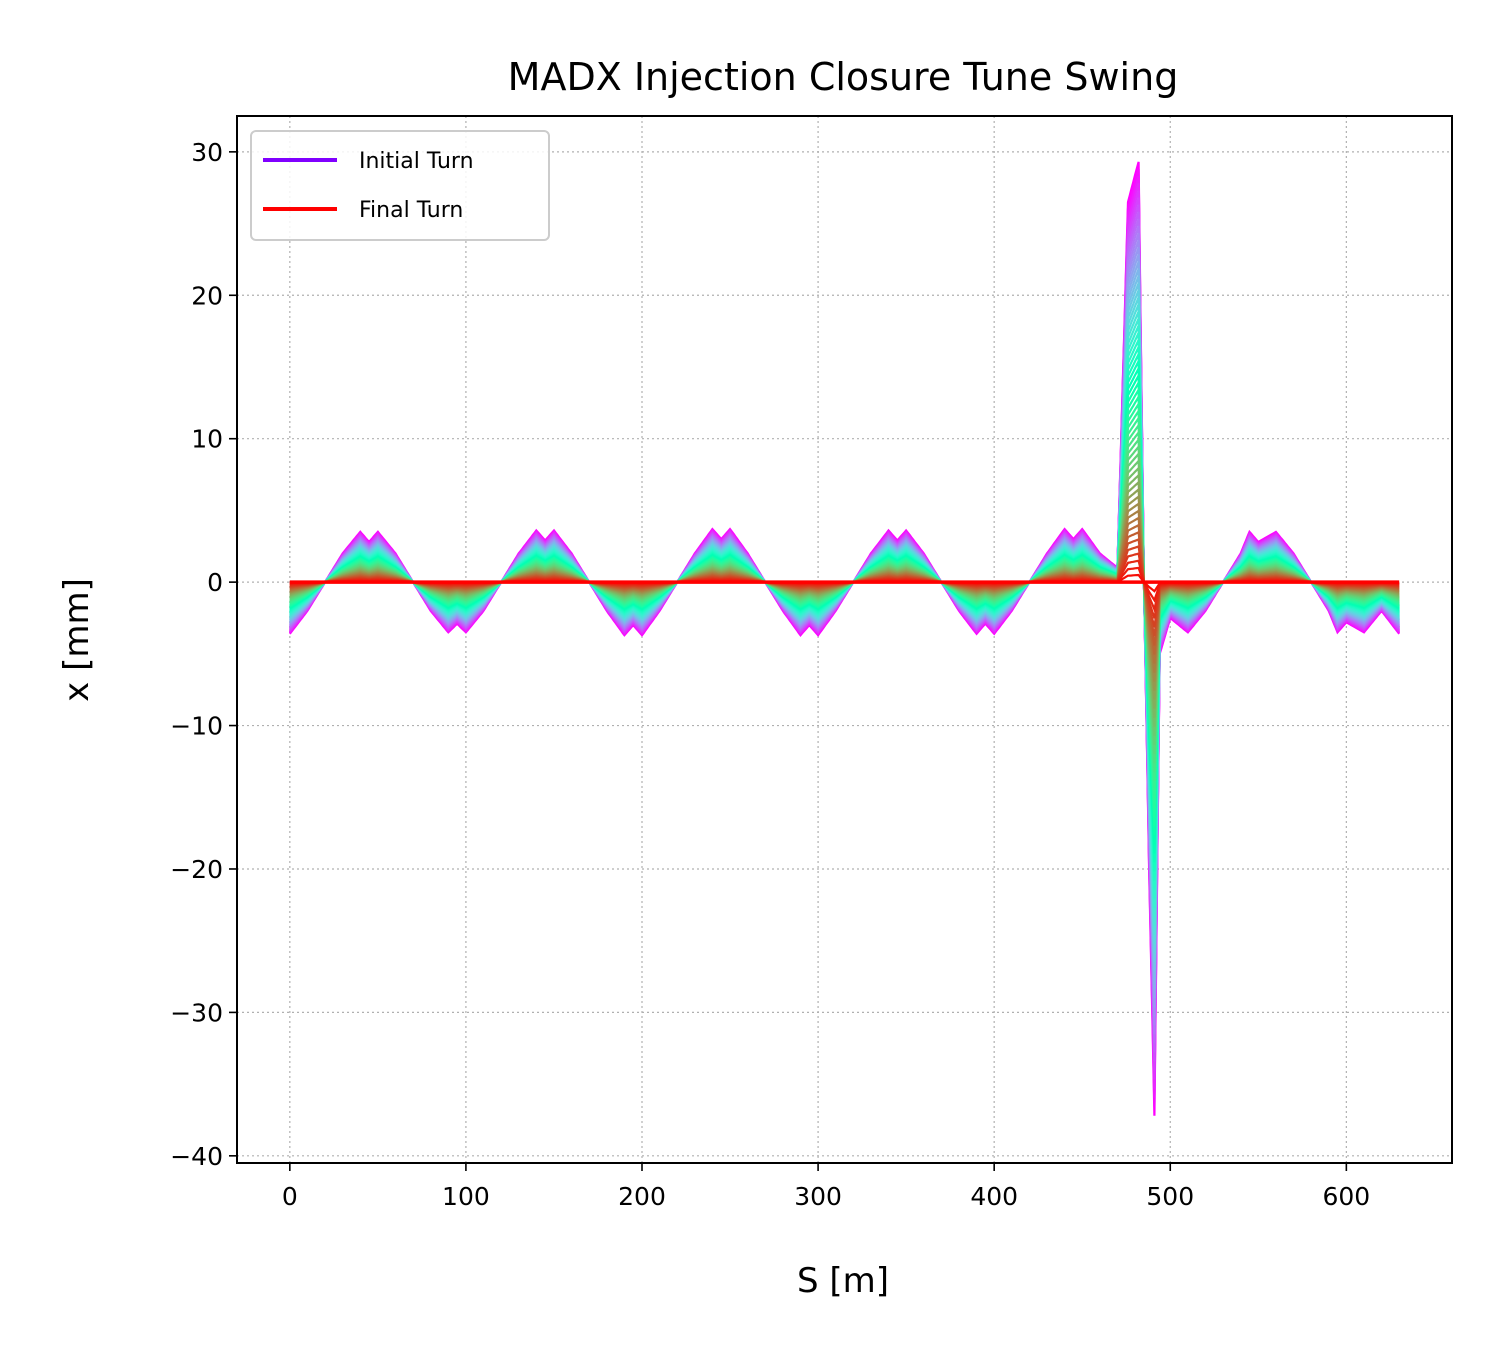  What do you see at coordinates (843, 77) in the screenshot?
I see `chart-title: MADX Injection Closure Tune Swing` at bounding box center [843, 77].